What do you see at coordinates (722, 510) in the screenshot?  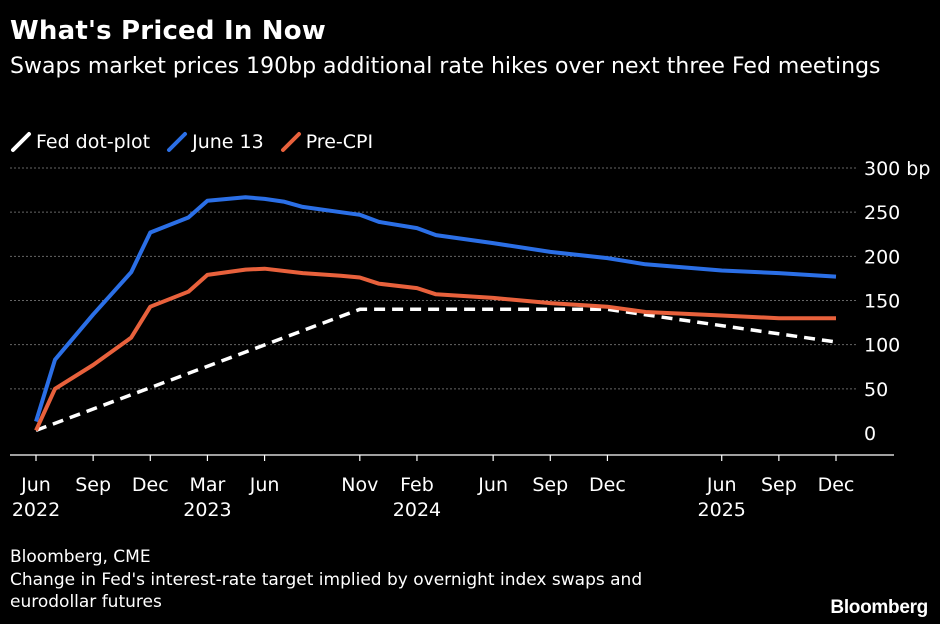 I see `x-year-label: 2025` at bounding box center [722, 510].